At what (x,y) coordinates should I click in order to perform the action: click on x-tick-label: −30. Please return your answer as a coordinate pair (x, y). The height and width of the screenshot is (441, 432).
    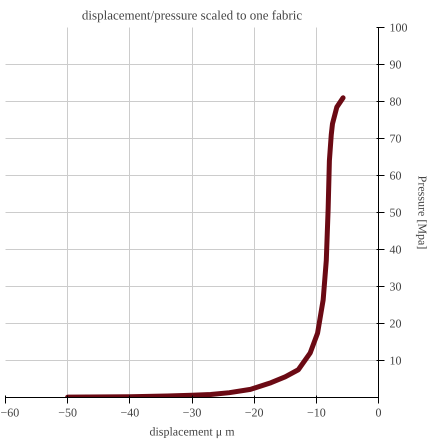
    Looking at the image, I should click on (192, 413).